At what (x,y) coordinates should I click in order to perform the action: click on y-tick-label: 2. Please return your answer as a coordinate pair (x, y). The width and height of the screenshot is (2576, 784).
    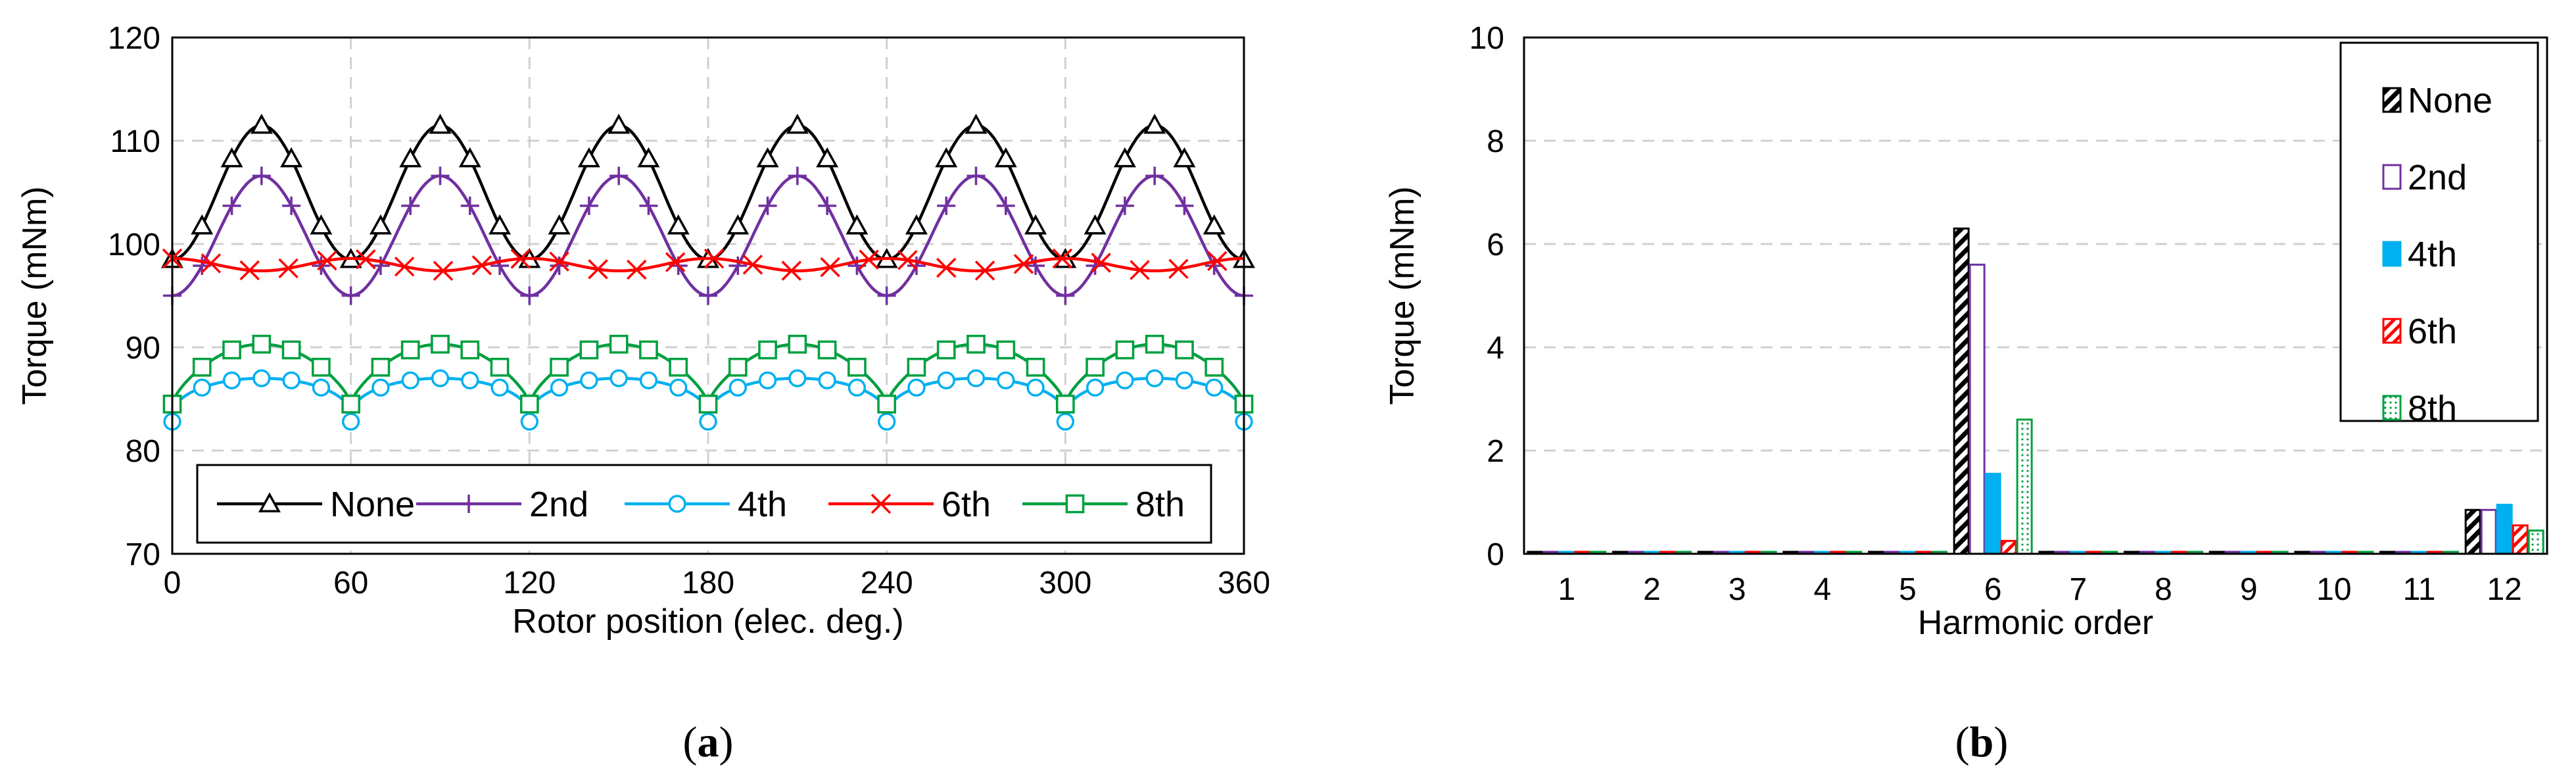
    Looking at the image, I should click on (1496, 452).